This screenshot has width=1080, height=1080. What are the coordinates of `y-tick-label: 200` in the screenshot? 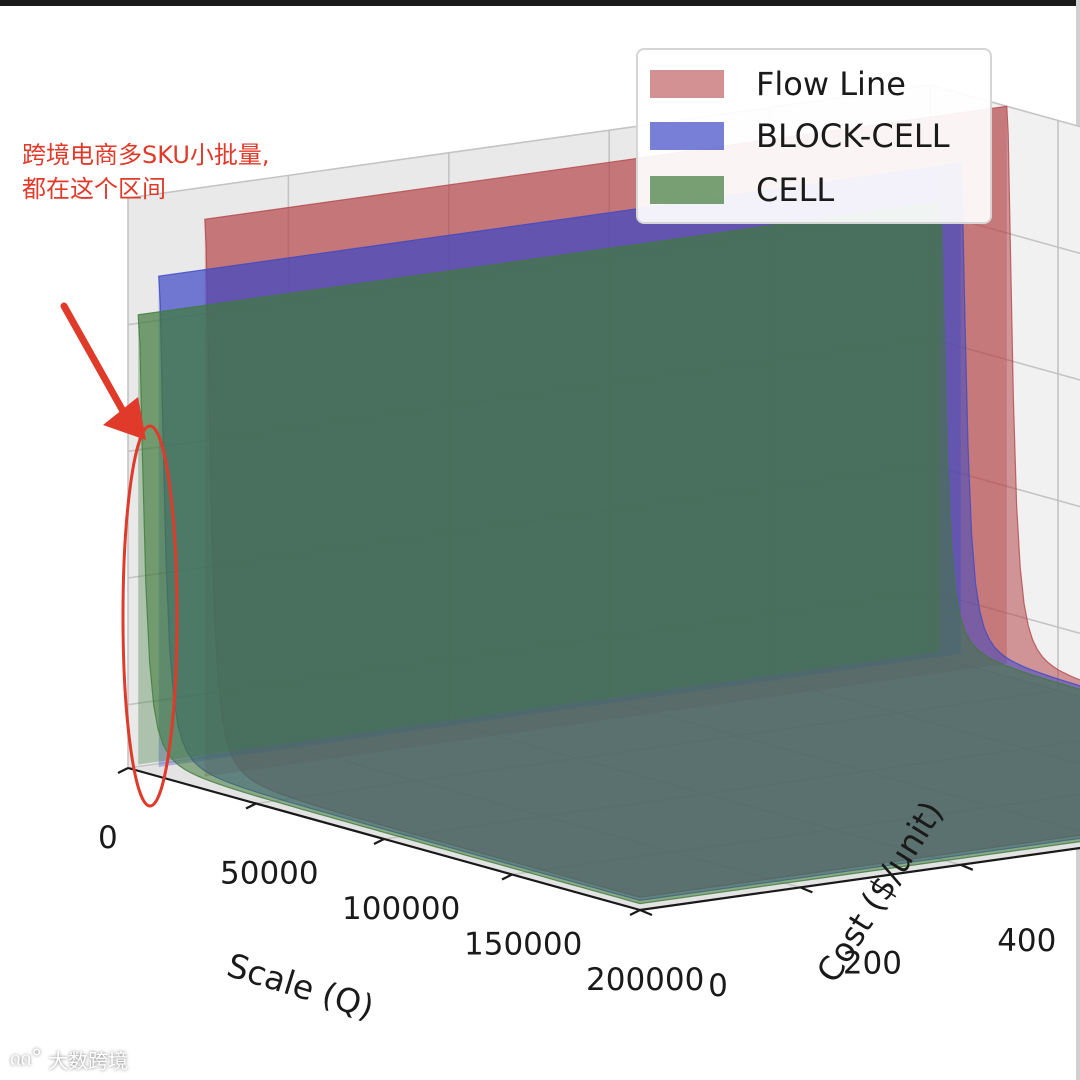 It's located at (872, 963).